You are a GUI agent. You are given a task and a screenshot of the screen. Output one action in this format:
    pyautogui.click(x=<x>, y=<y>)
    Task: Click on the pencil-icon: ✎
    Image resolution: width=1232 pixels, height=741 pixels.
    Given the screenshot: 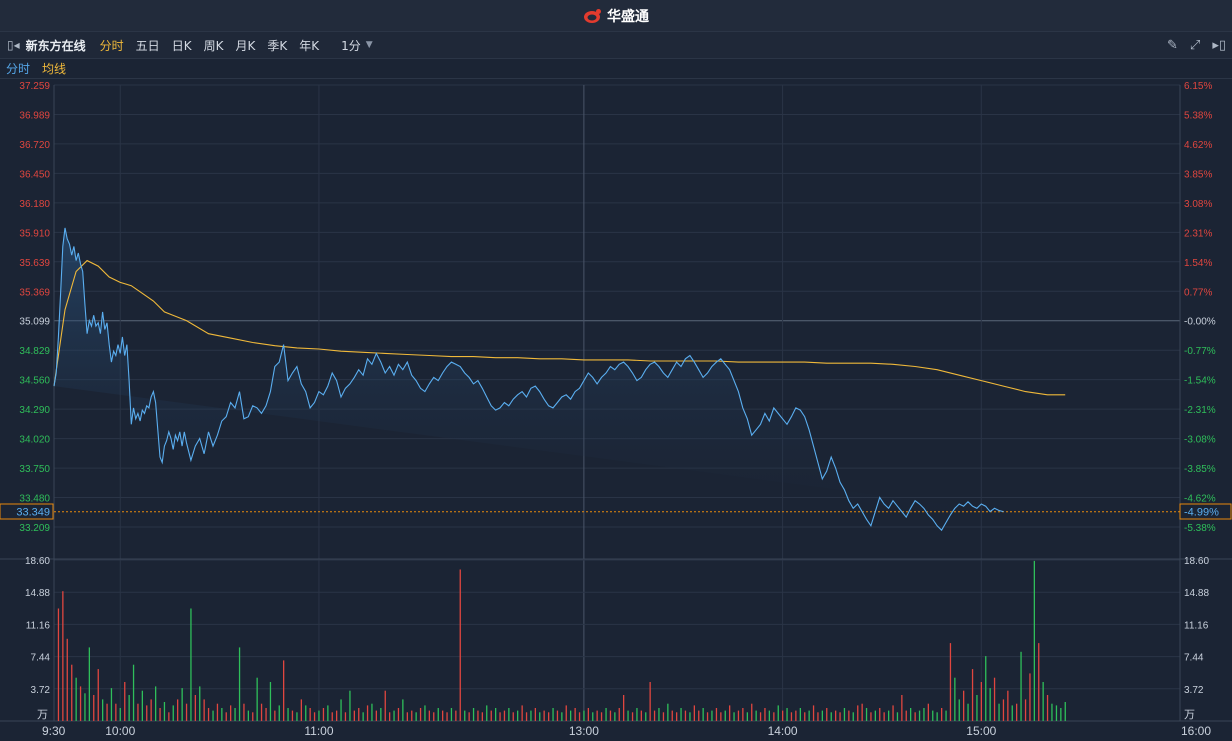 What is the action you would take?
    pyautogui.click(x=1172, y=45)
    